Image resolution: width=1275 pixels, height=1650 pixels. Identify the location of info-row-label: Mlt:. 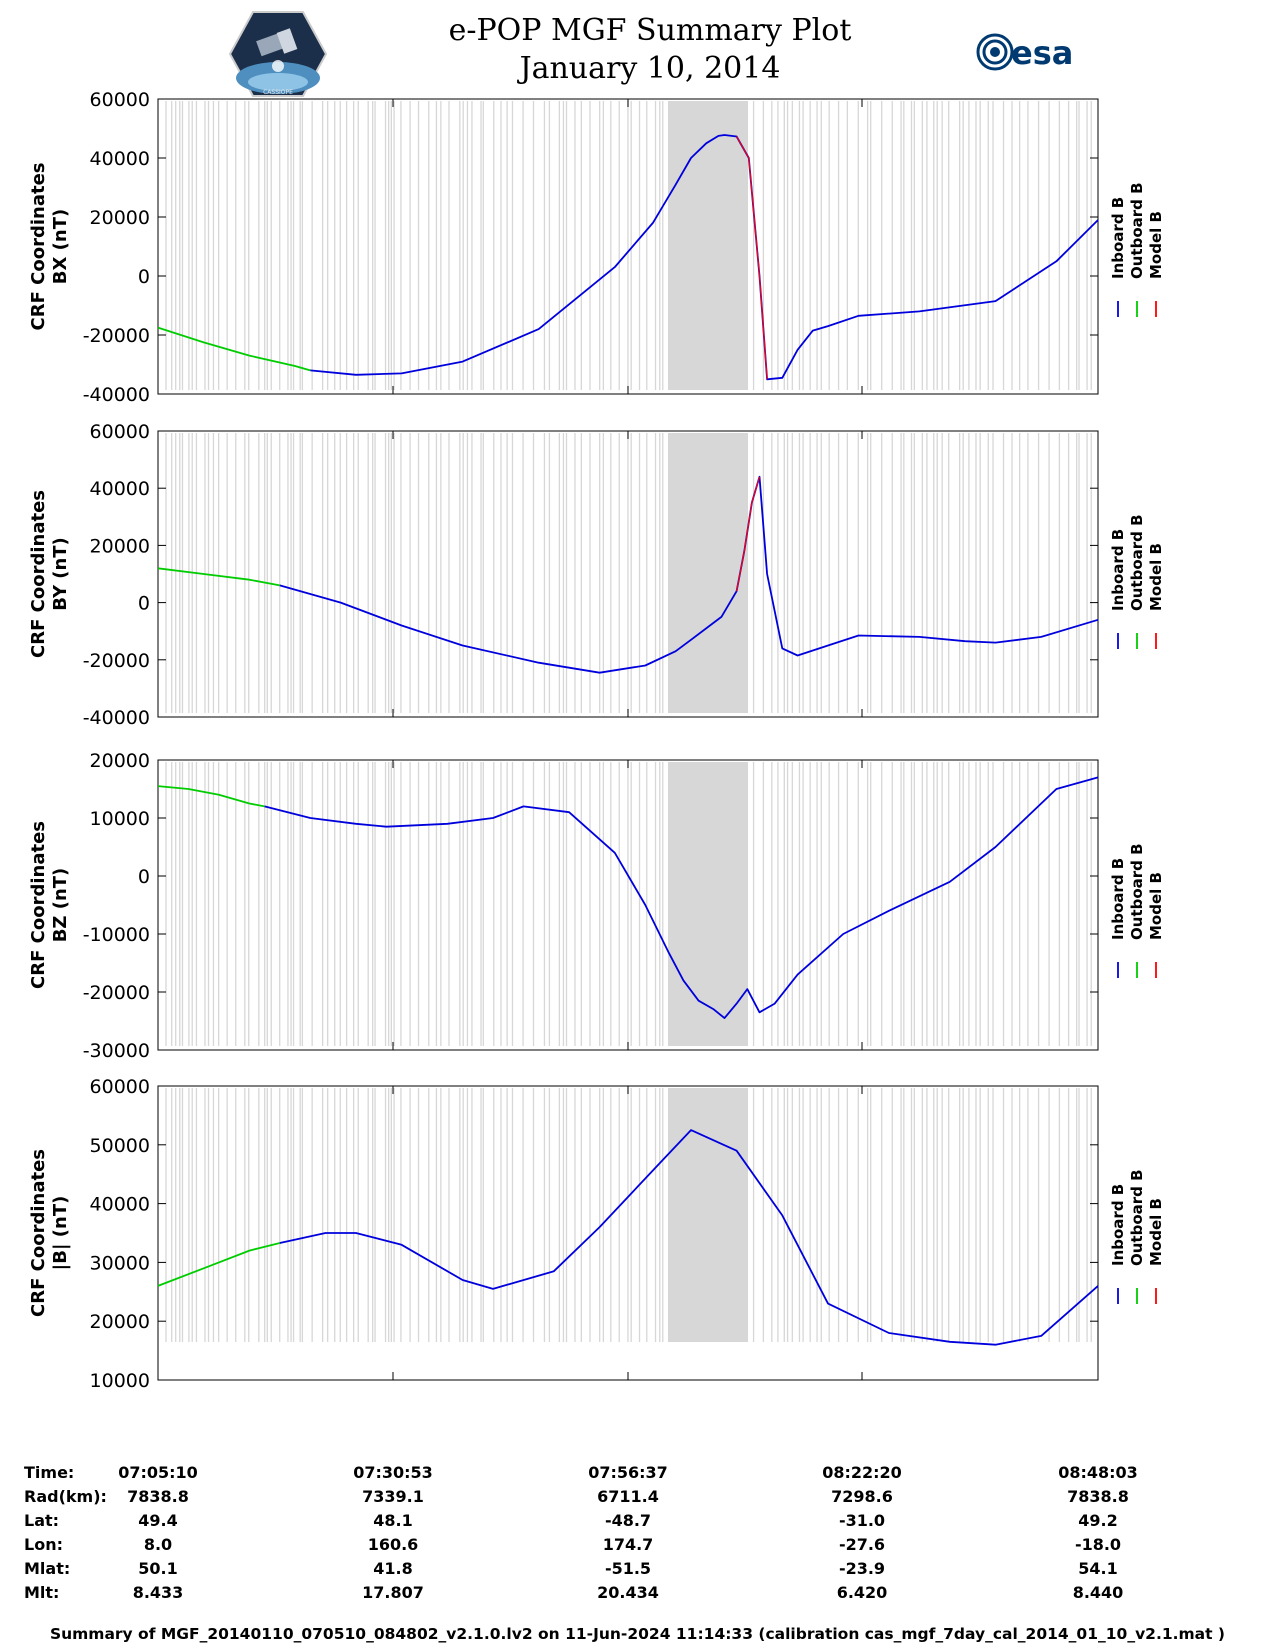
(42, 1592).